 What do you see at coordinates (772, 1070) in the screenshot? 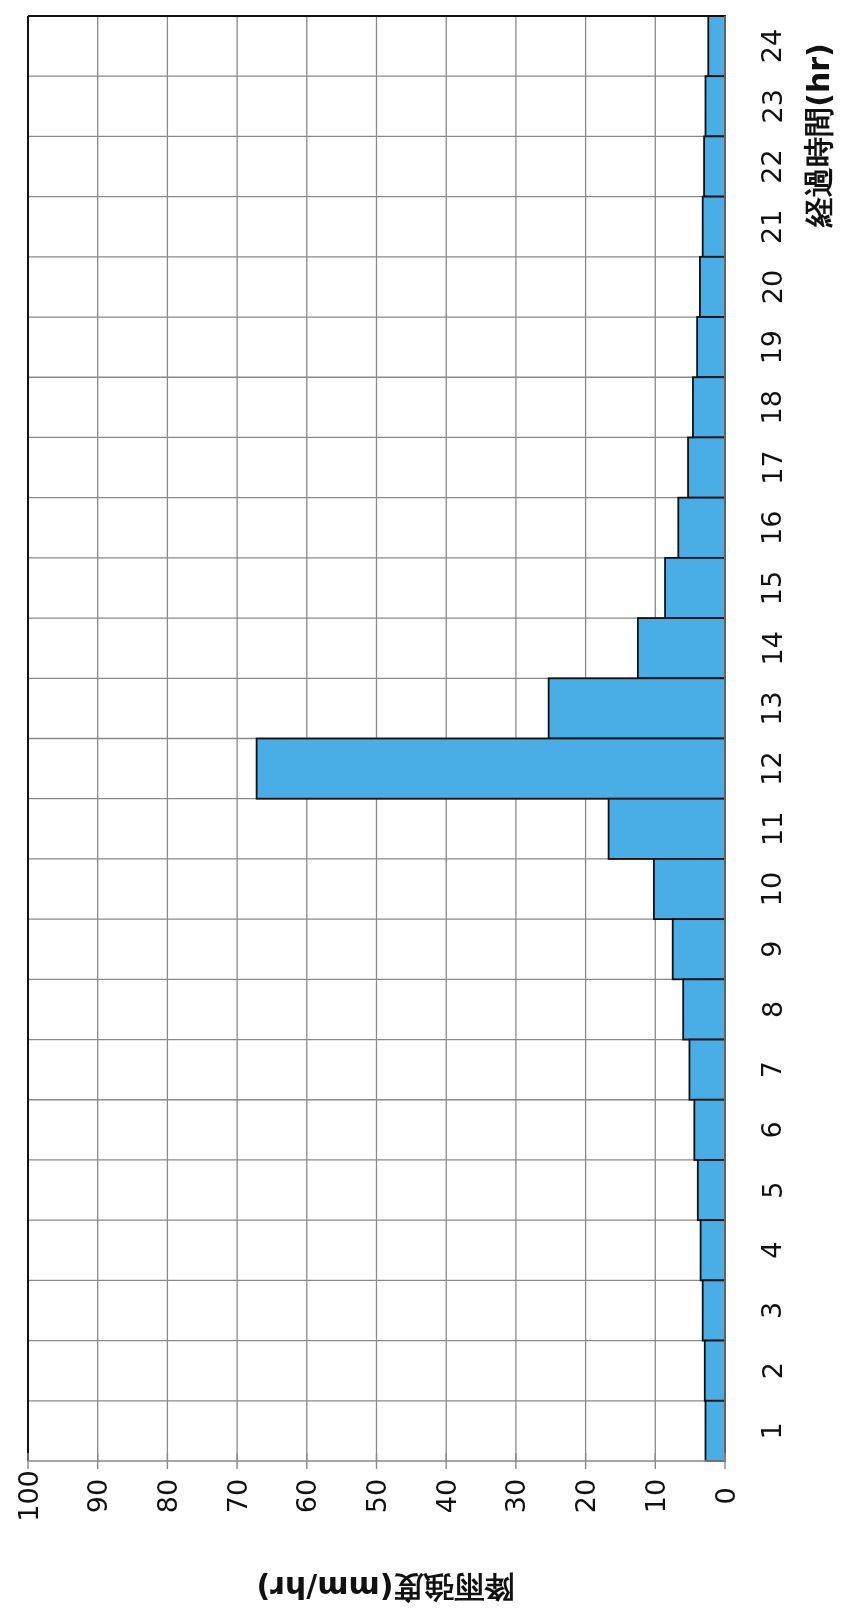
I see `y-tick-label: 7` at bounding box center [772, 1070].